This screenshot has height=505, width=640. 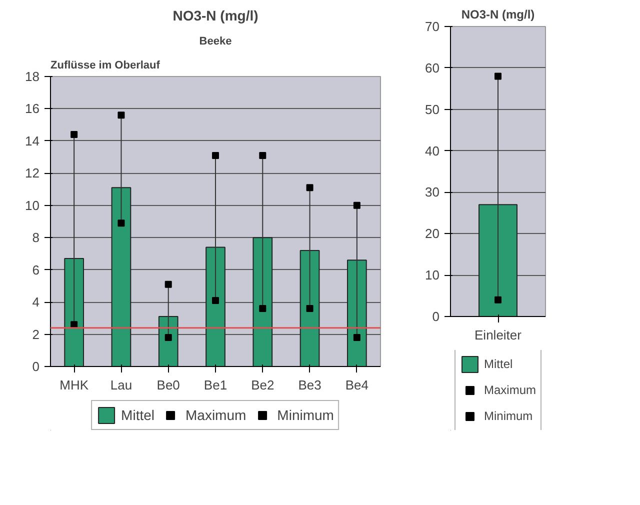 What do you see at coordinates (105, 66) in the screenshot?
I see `text: Zuflüsse im Oberlauf` at bounding box center [105, 66].